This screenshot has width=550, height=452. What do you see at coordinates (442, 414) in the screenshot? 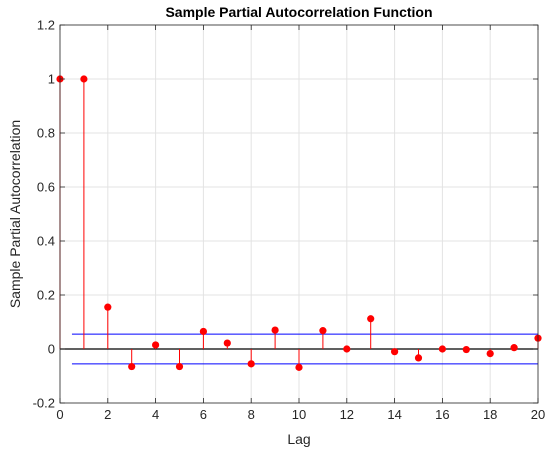
I see `x-tick-label: 16` at bounding box center [442, 414].